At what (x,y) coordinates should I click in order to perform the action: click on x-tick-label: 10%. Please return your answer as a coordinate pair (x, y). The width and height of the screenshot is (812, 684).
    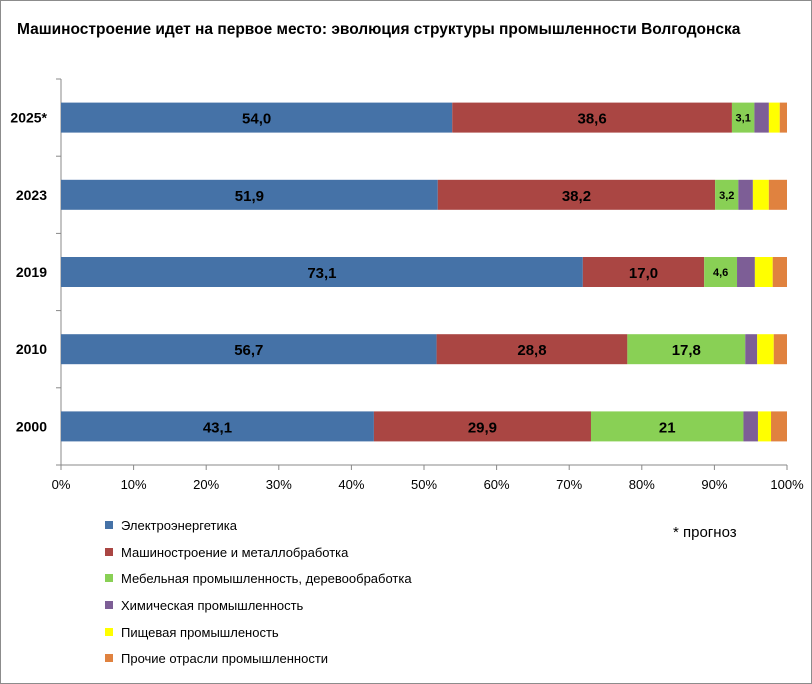
    Looking at the image, I should click on (134, 484).